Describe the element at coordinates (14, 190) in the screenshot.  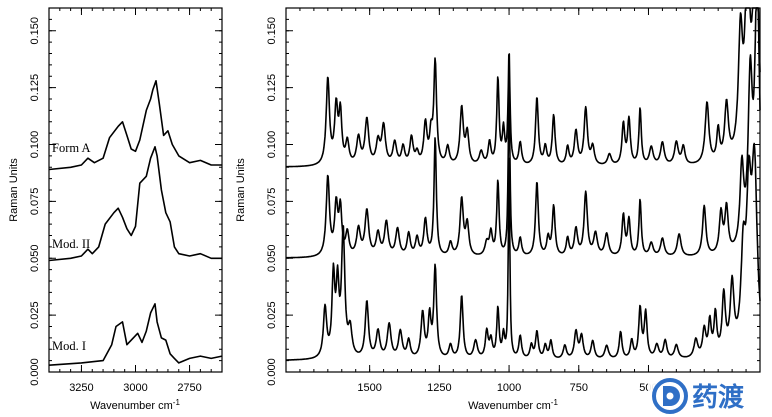
I see `left-chart-ylabel: Raman Units` at that location.